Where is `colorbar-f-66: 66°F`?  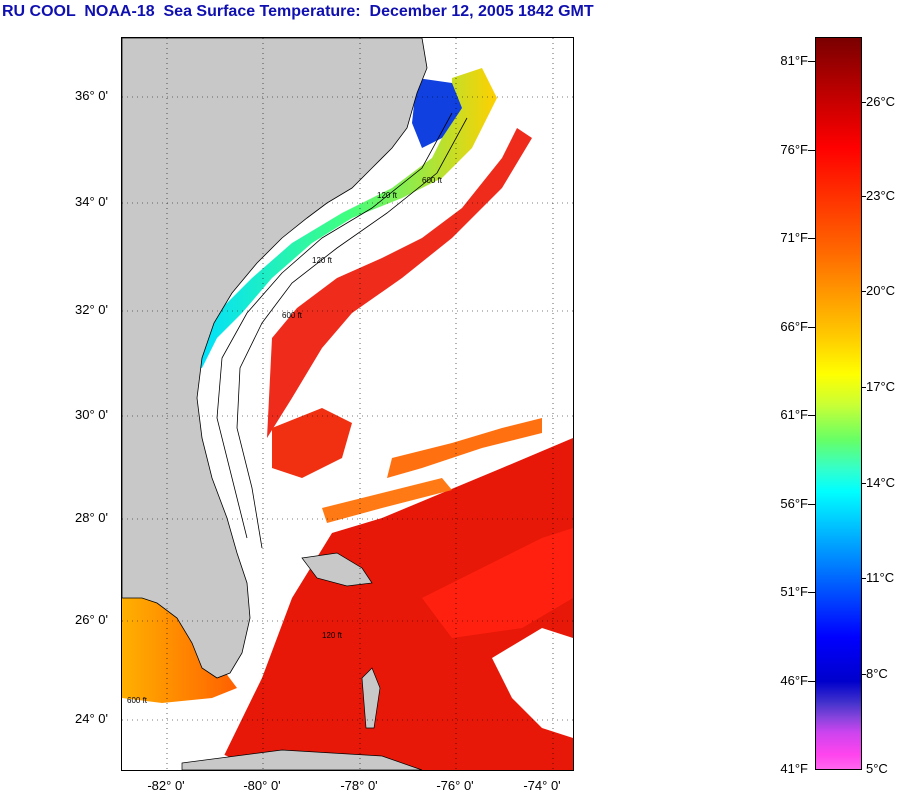 colorbar-f-66: 66°F is located at coordinates (794, 326).